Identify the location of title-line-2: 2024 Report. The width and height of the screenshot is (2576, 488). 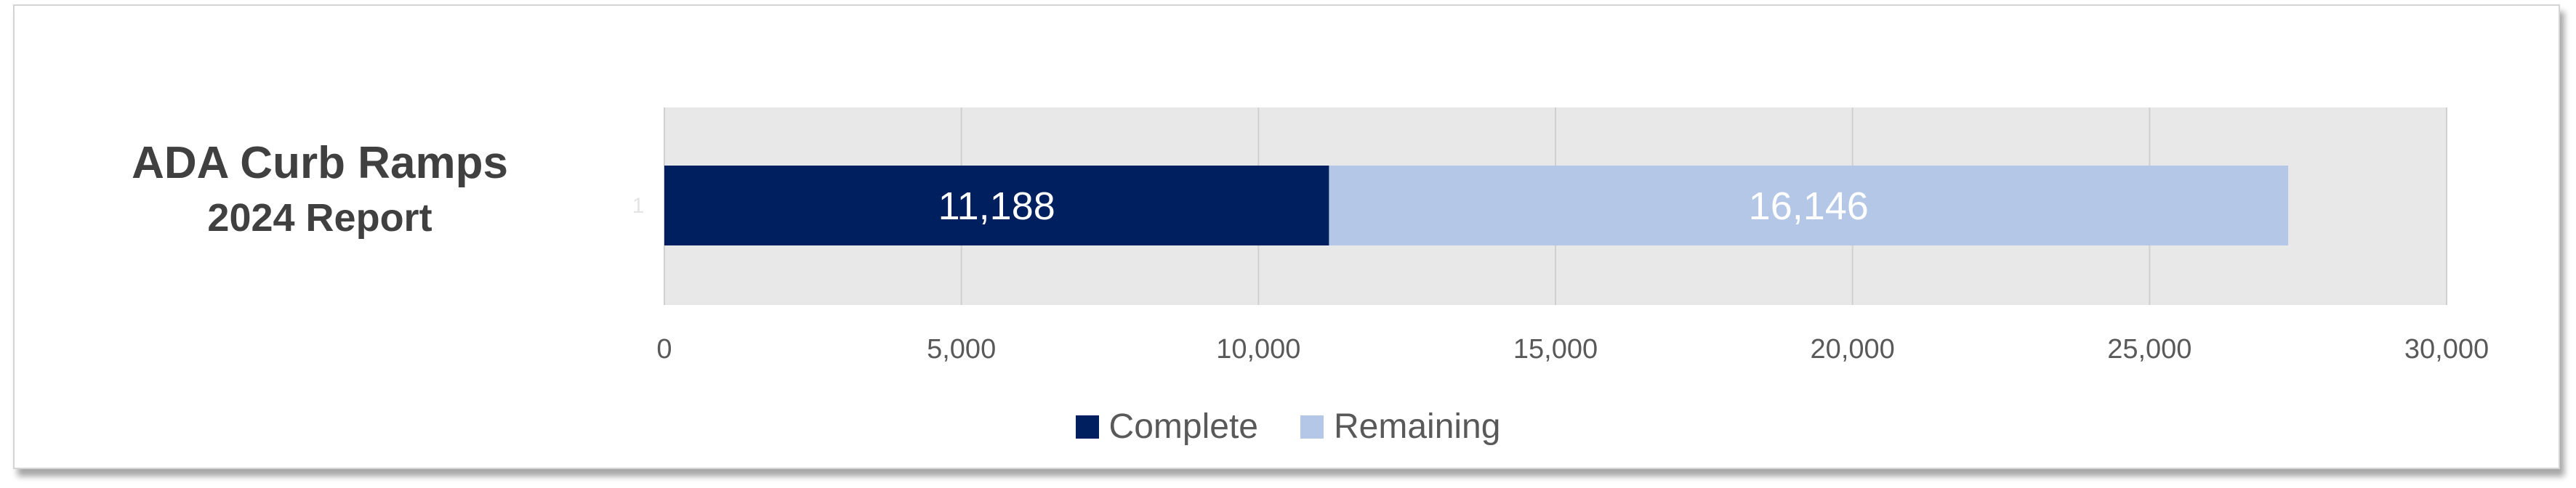
(319, 218).